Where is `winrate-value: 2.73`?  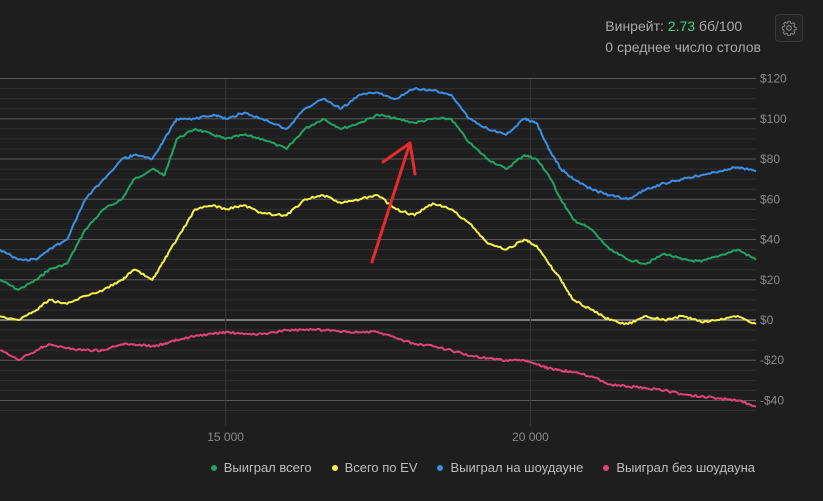 winrate-value: 2.73 is located at coordinates (681, 26).